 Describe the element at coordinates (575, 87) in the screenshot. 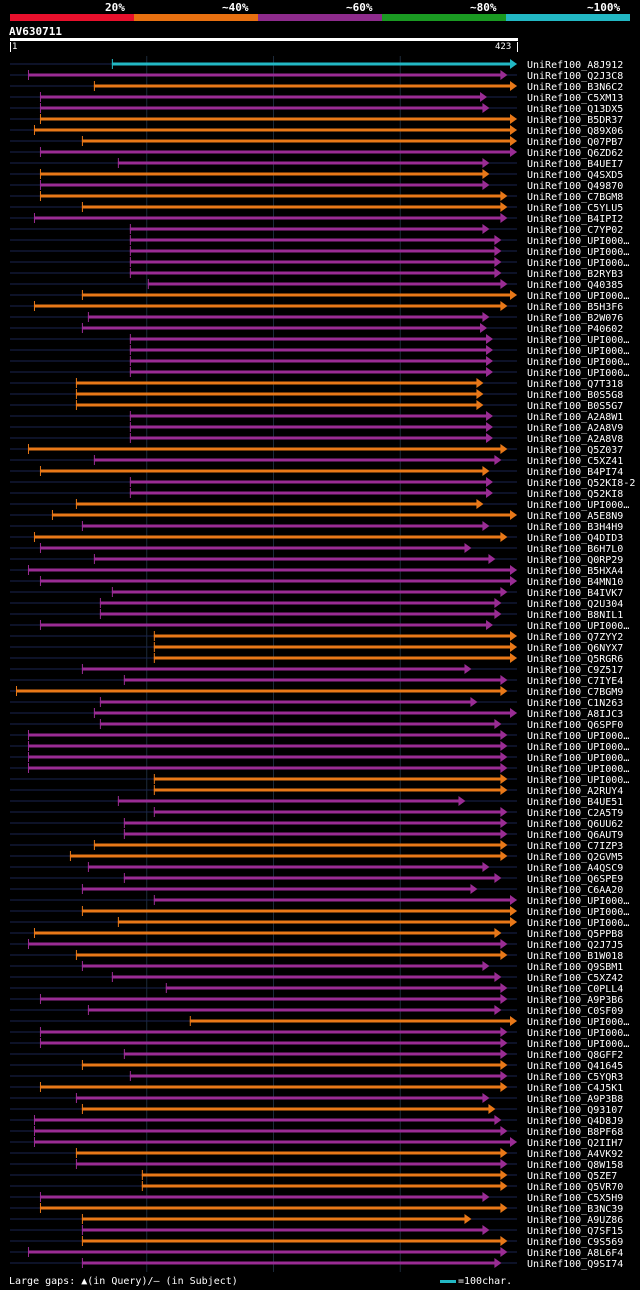

I see `hit-name: UniRef100_B3N6C2` at that location.